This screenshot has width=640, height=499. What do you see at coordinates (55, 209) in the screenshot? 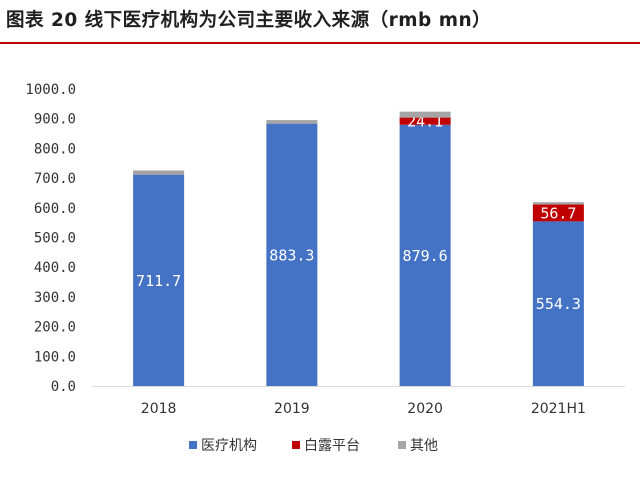
I see `y-tick-label-6: 600.0` at bounding box center [55, 209].